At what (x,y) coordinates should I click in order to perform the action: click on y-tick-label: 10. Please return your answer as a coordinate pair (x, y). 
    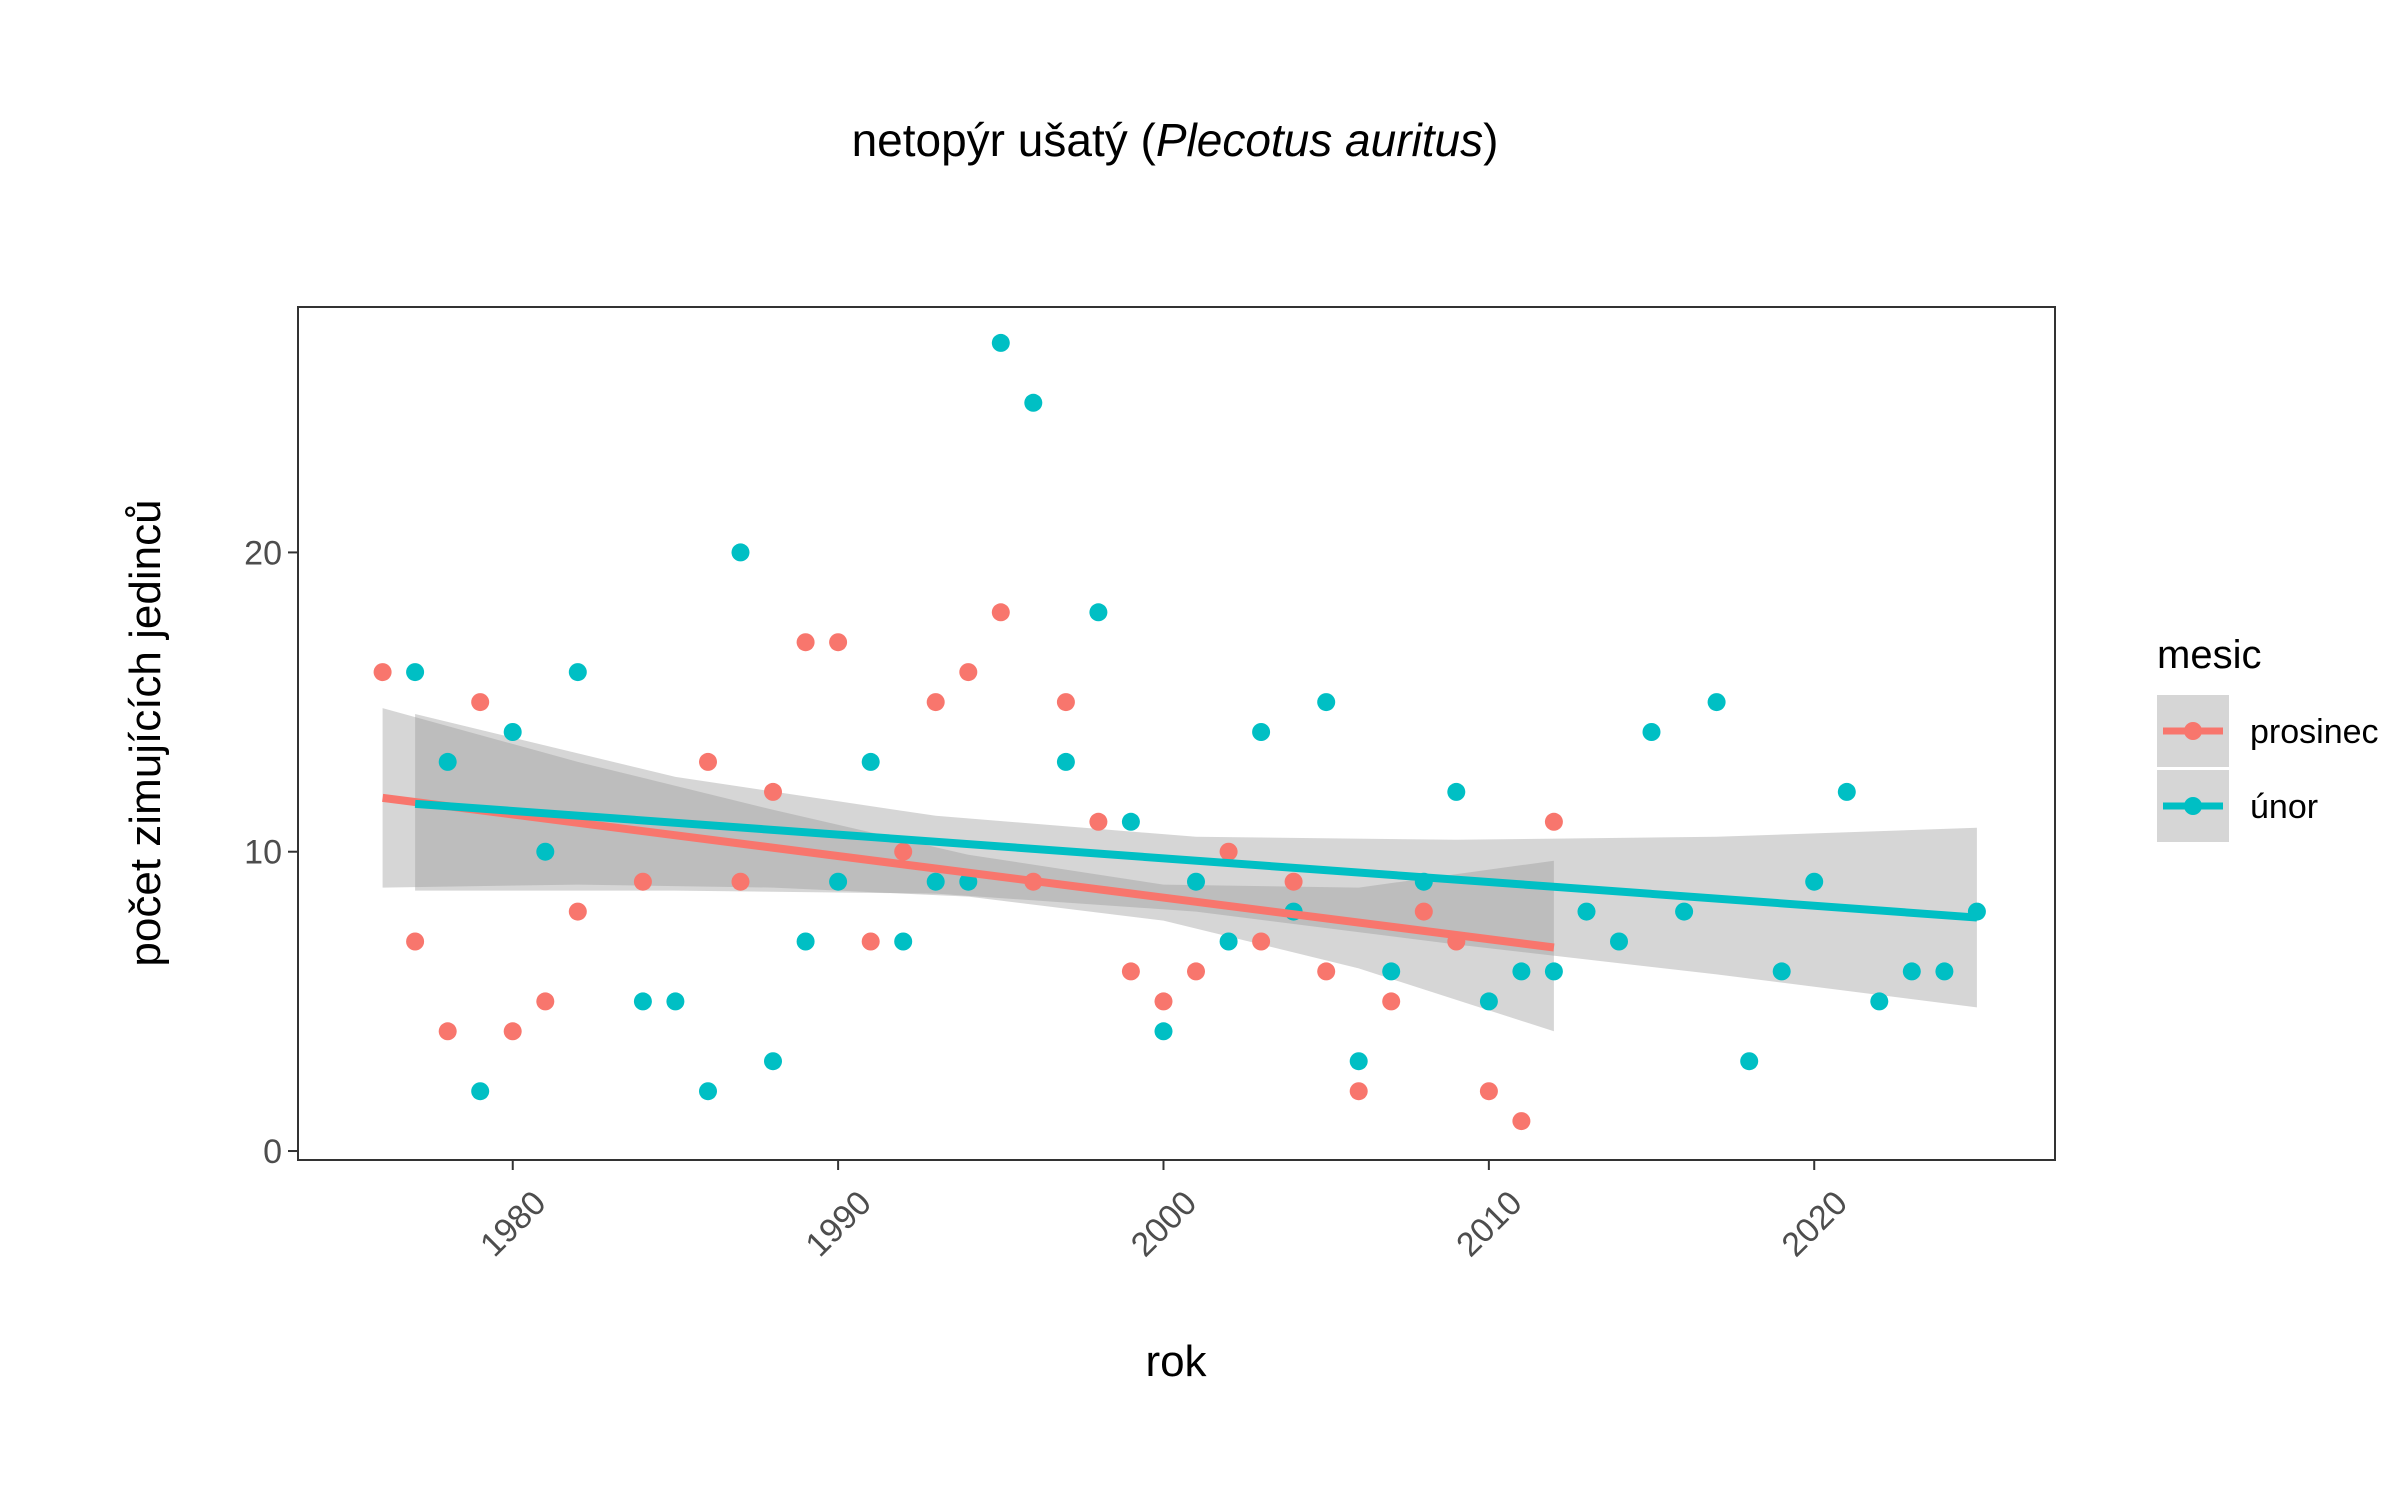
    Looking at the image, I should click on (263, 853).